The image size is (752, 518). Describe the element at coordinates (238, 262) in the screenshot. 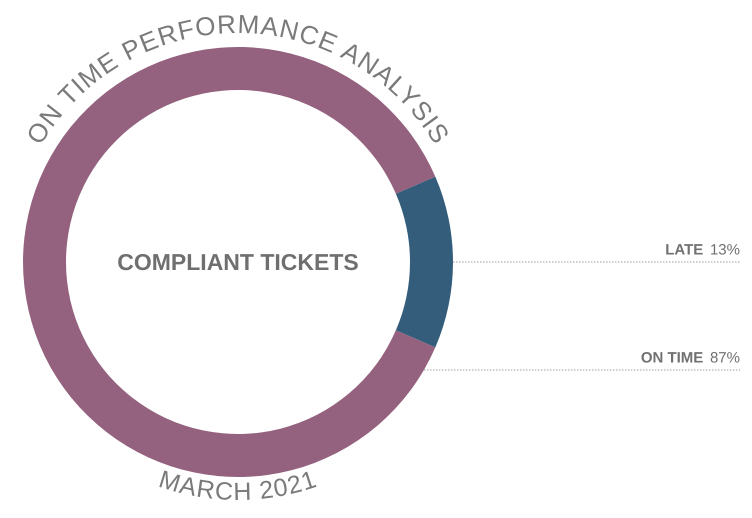

I see `text: COMPLIANT TICKETS` at that location.